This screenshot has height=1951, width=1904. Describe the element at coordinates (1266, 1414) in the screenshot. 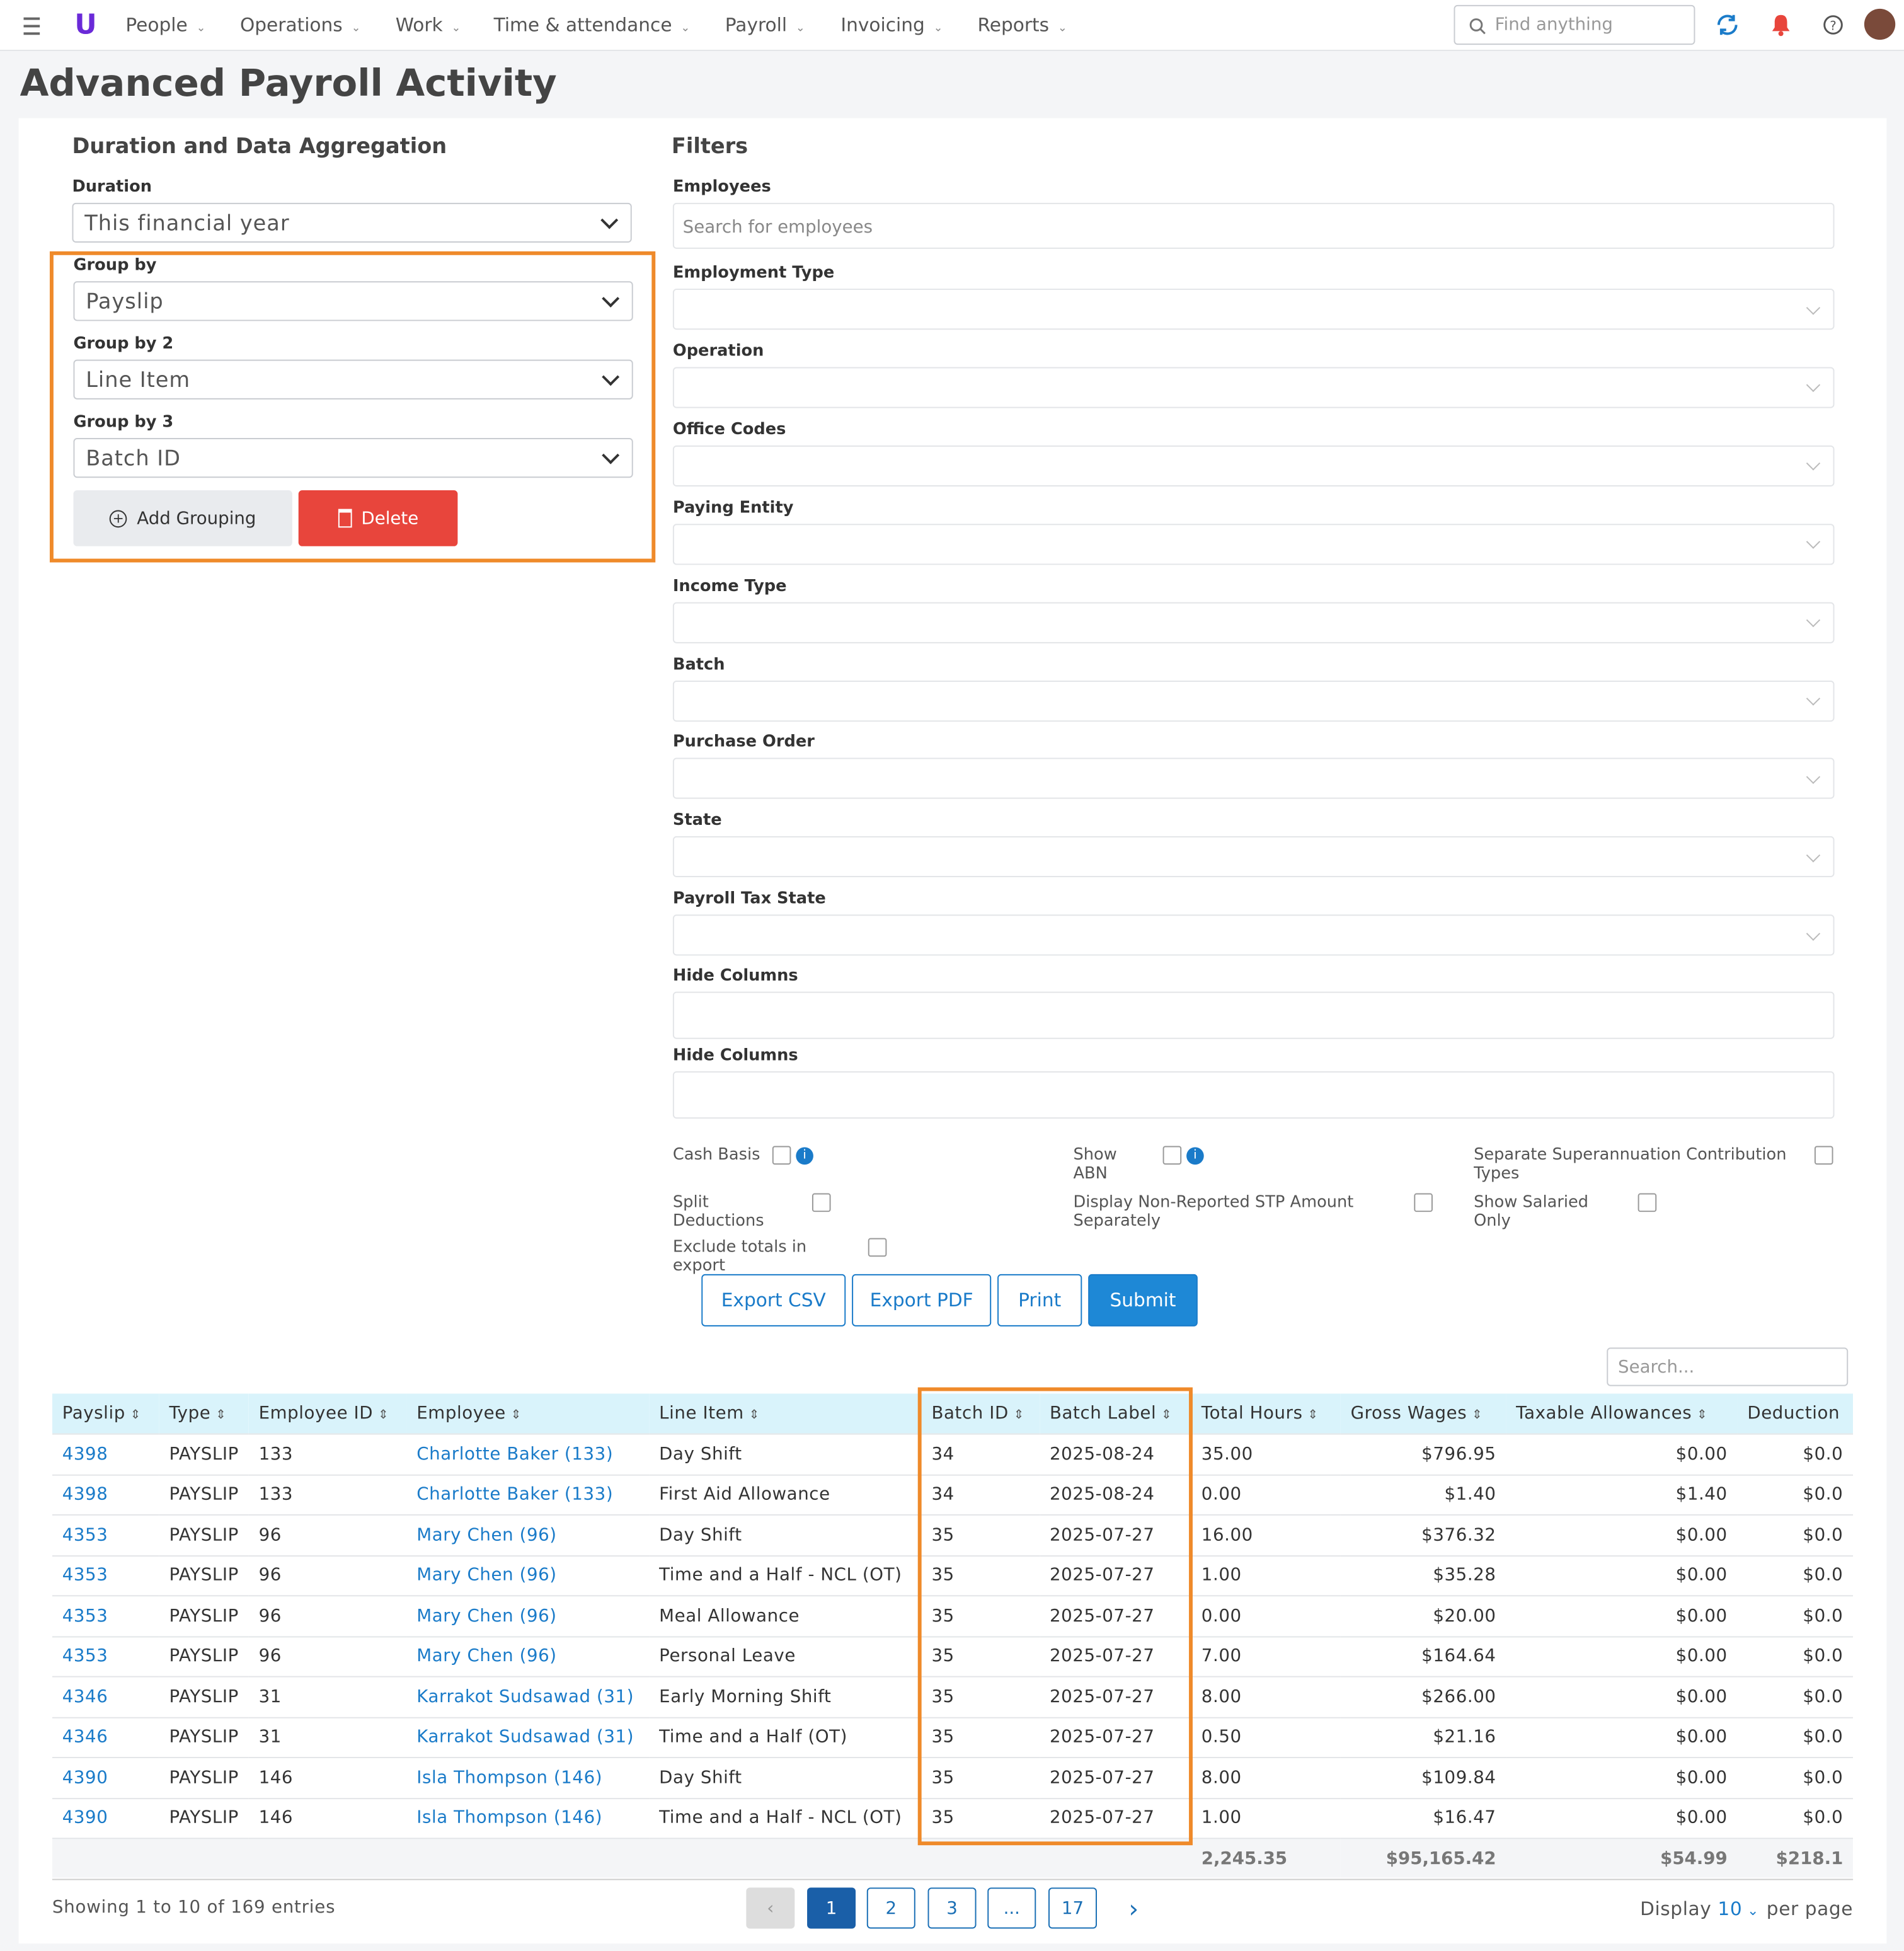

I see `column-header: Total Hours ⇕` at that location.